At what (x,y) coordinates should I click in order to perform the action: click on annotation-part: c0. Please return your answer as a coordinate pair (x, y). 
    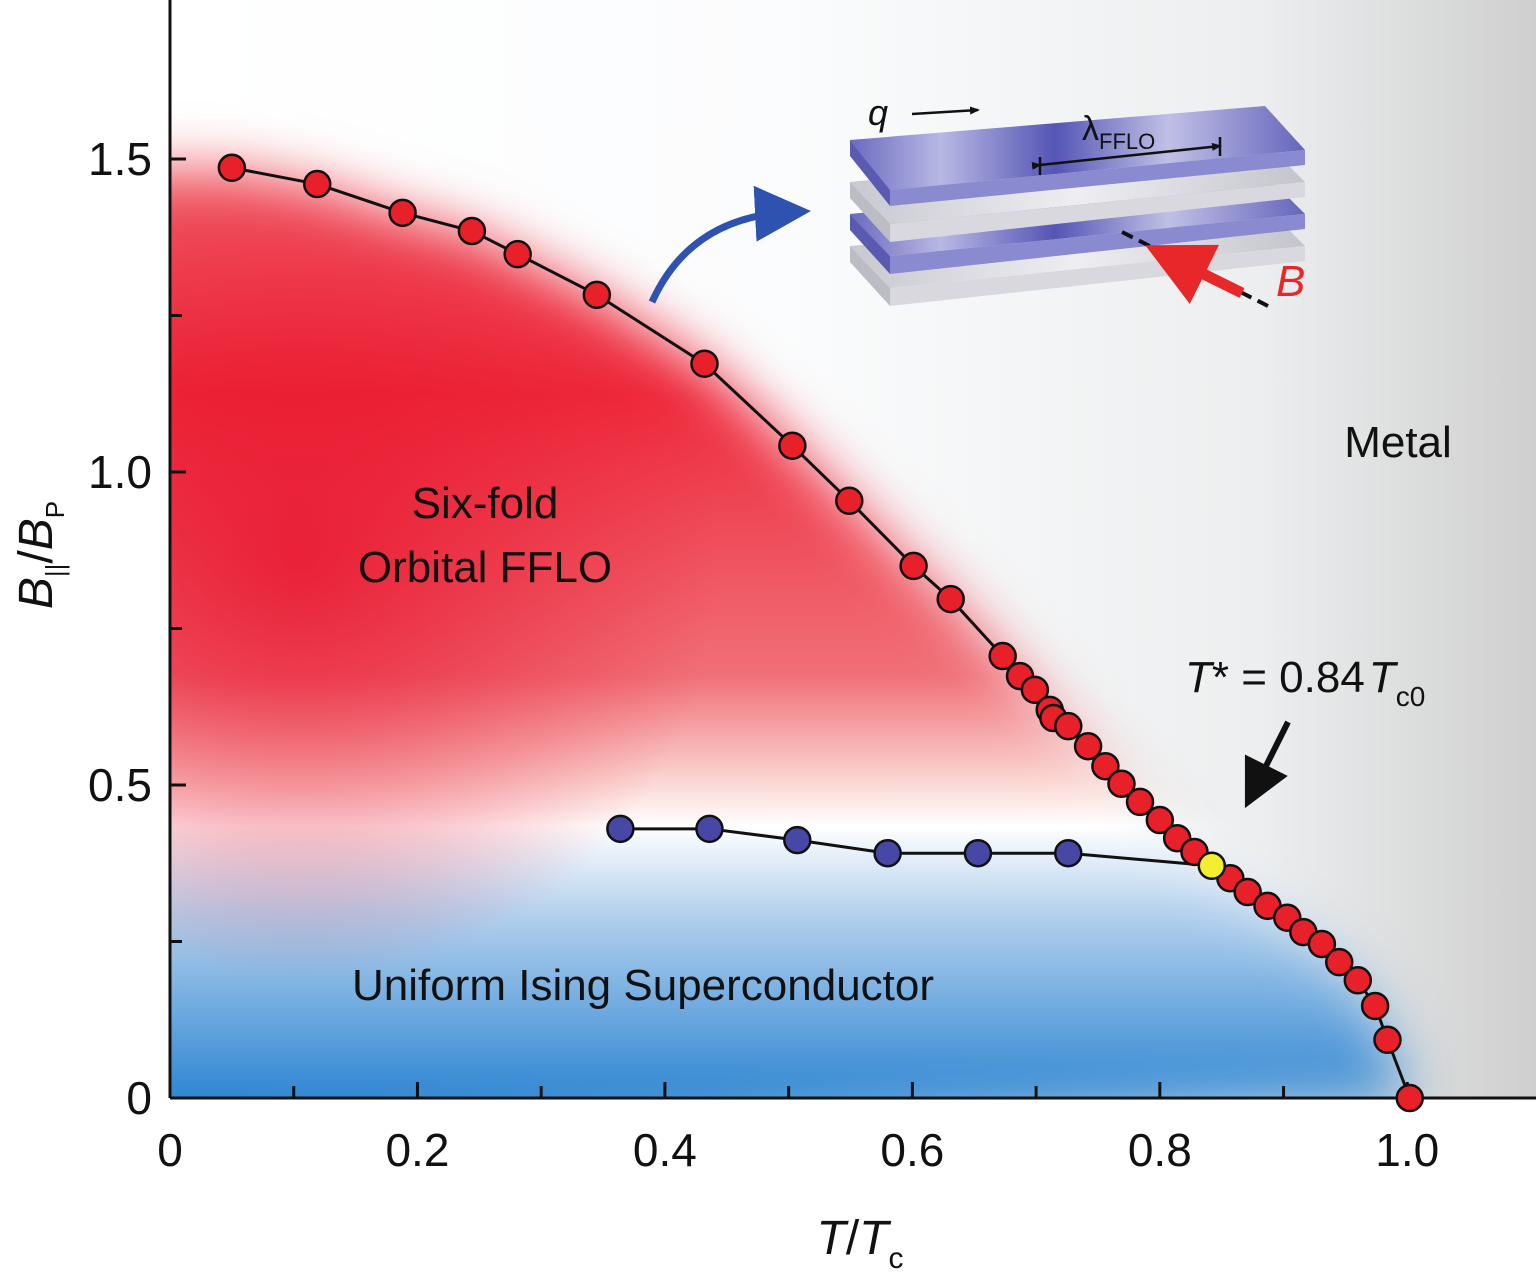
    Looking at the image, I should click on (1411, 696).